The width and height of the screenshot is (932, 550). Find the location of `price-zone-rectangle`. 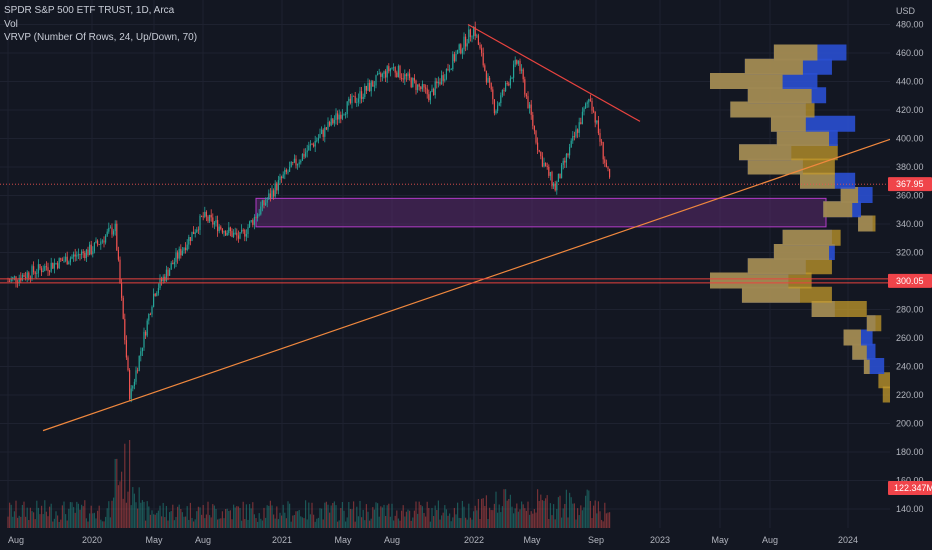

price-zone-rectangle is located at coordinates (541, 212).